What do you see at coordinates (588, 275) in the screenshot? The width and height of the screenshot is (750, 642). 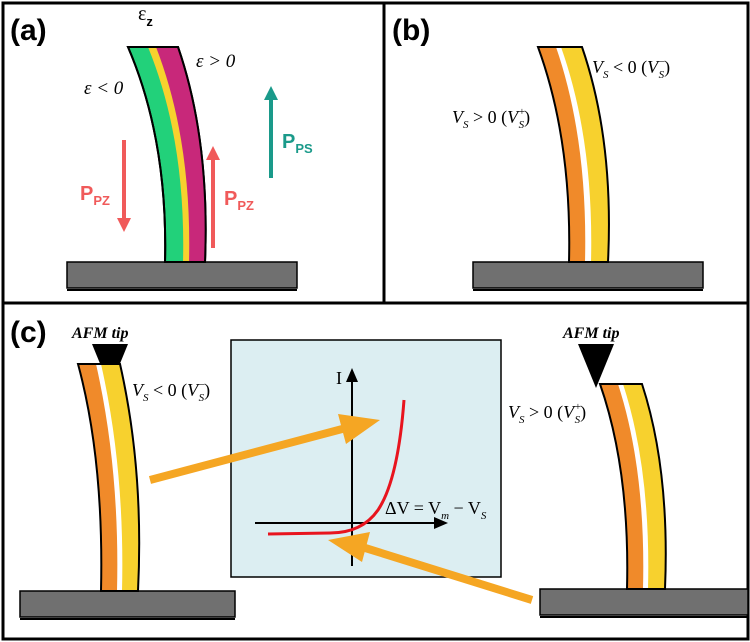 I see `substrate-b` at bounding box center [588, 275].